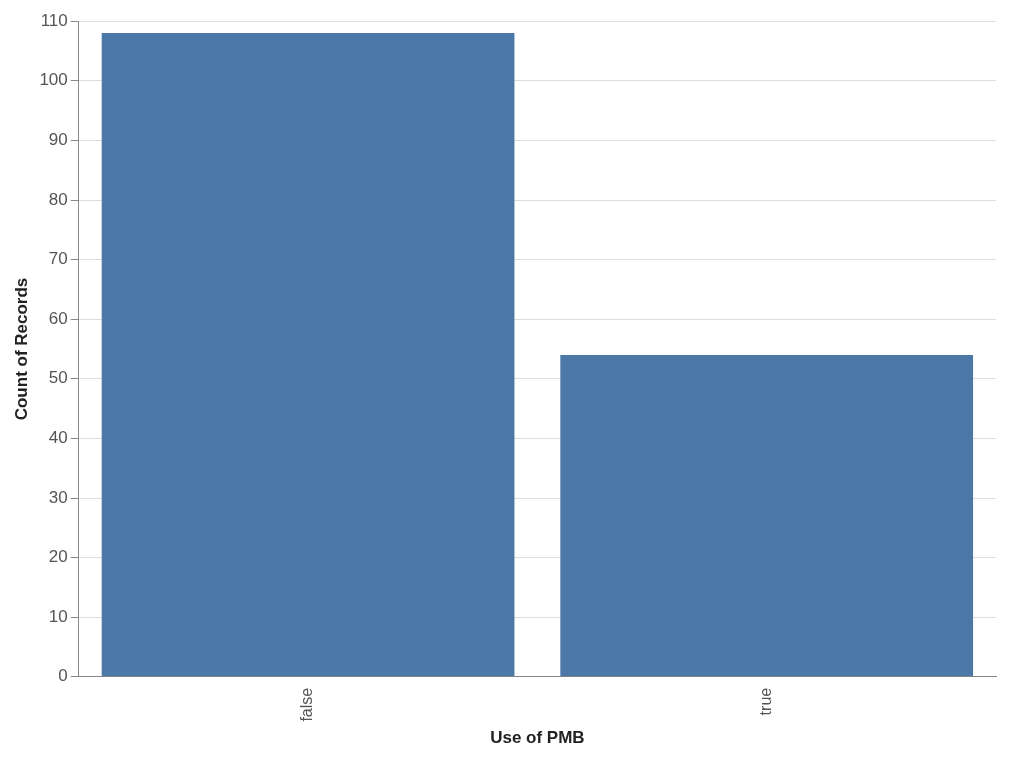  Describe the element at coordinates (58, 497) in the screenshot. I see `y-tick-label: 30` at that location.